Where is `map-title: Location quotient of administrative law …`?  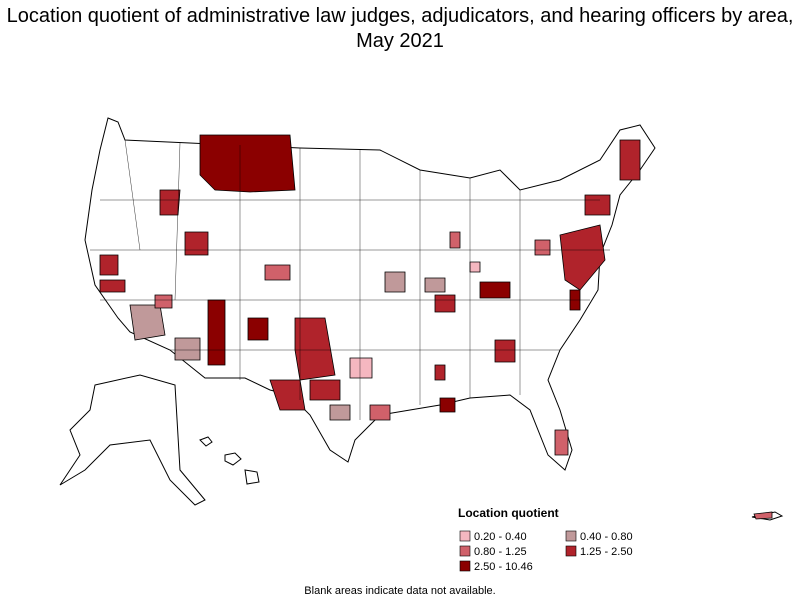
map-title: Location quotient of administrative law … is located at coordinates (400, 28).